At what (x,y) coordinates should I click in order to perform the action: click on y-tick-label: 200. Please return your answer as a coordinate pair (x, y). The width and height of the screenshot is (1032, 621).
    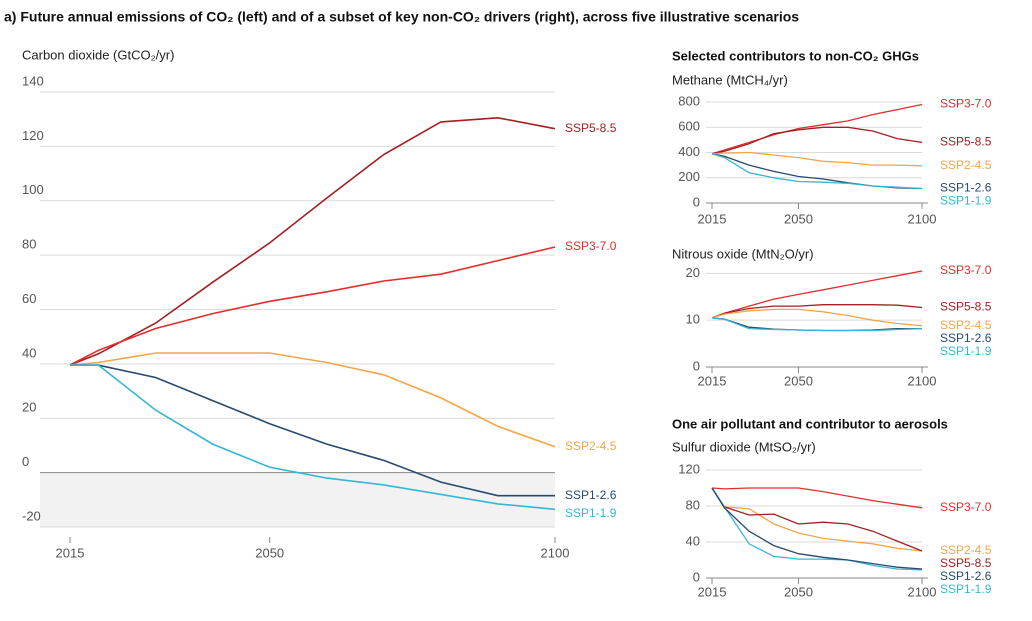
    Looking at the image, I should click on (689, 176).